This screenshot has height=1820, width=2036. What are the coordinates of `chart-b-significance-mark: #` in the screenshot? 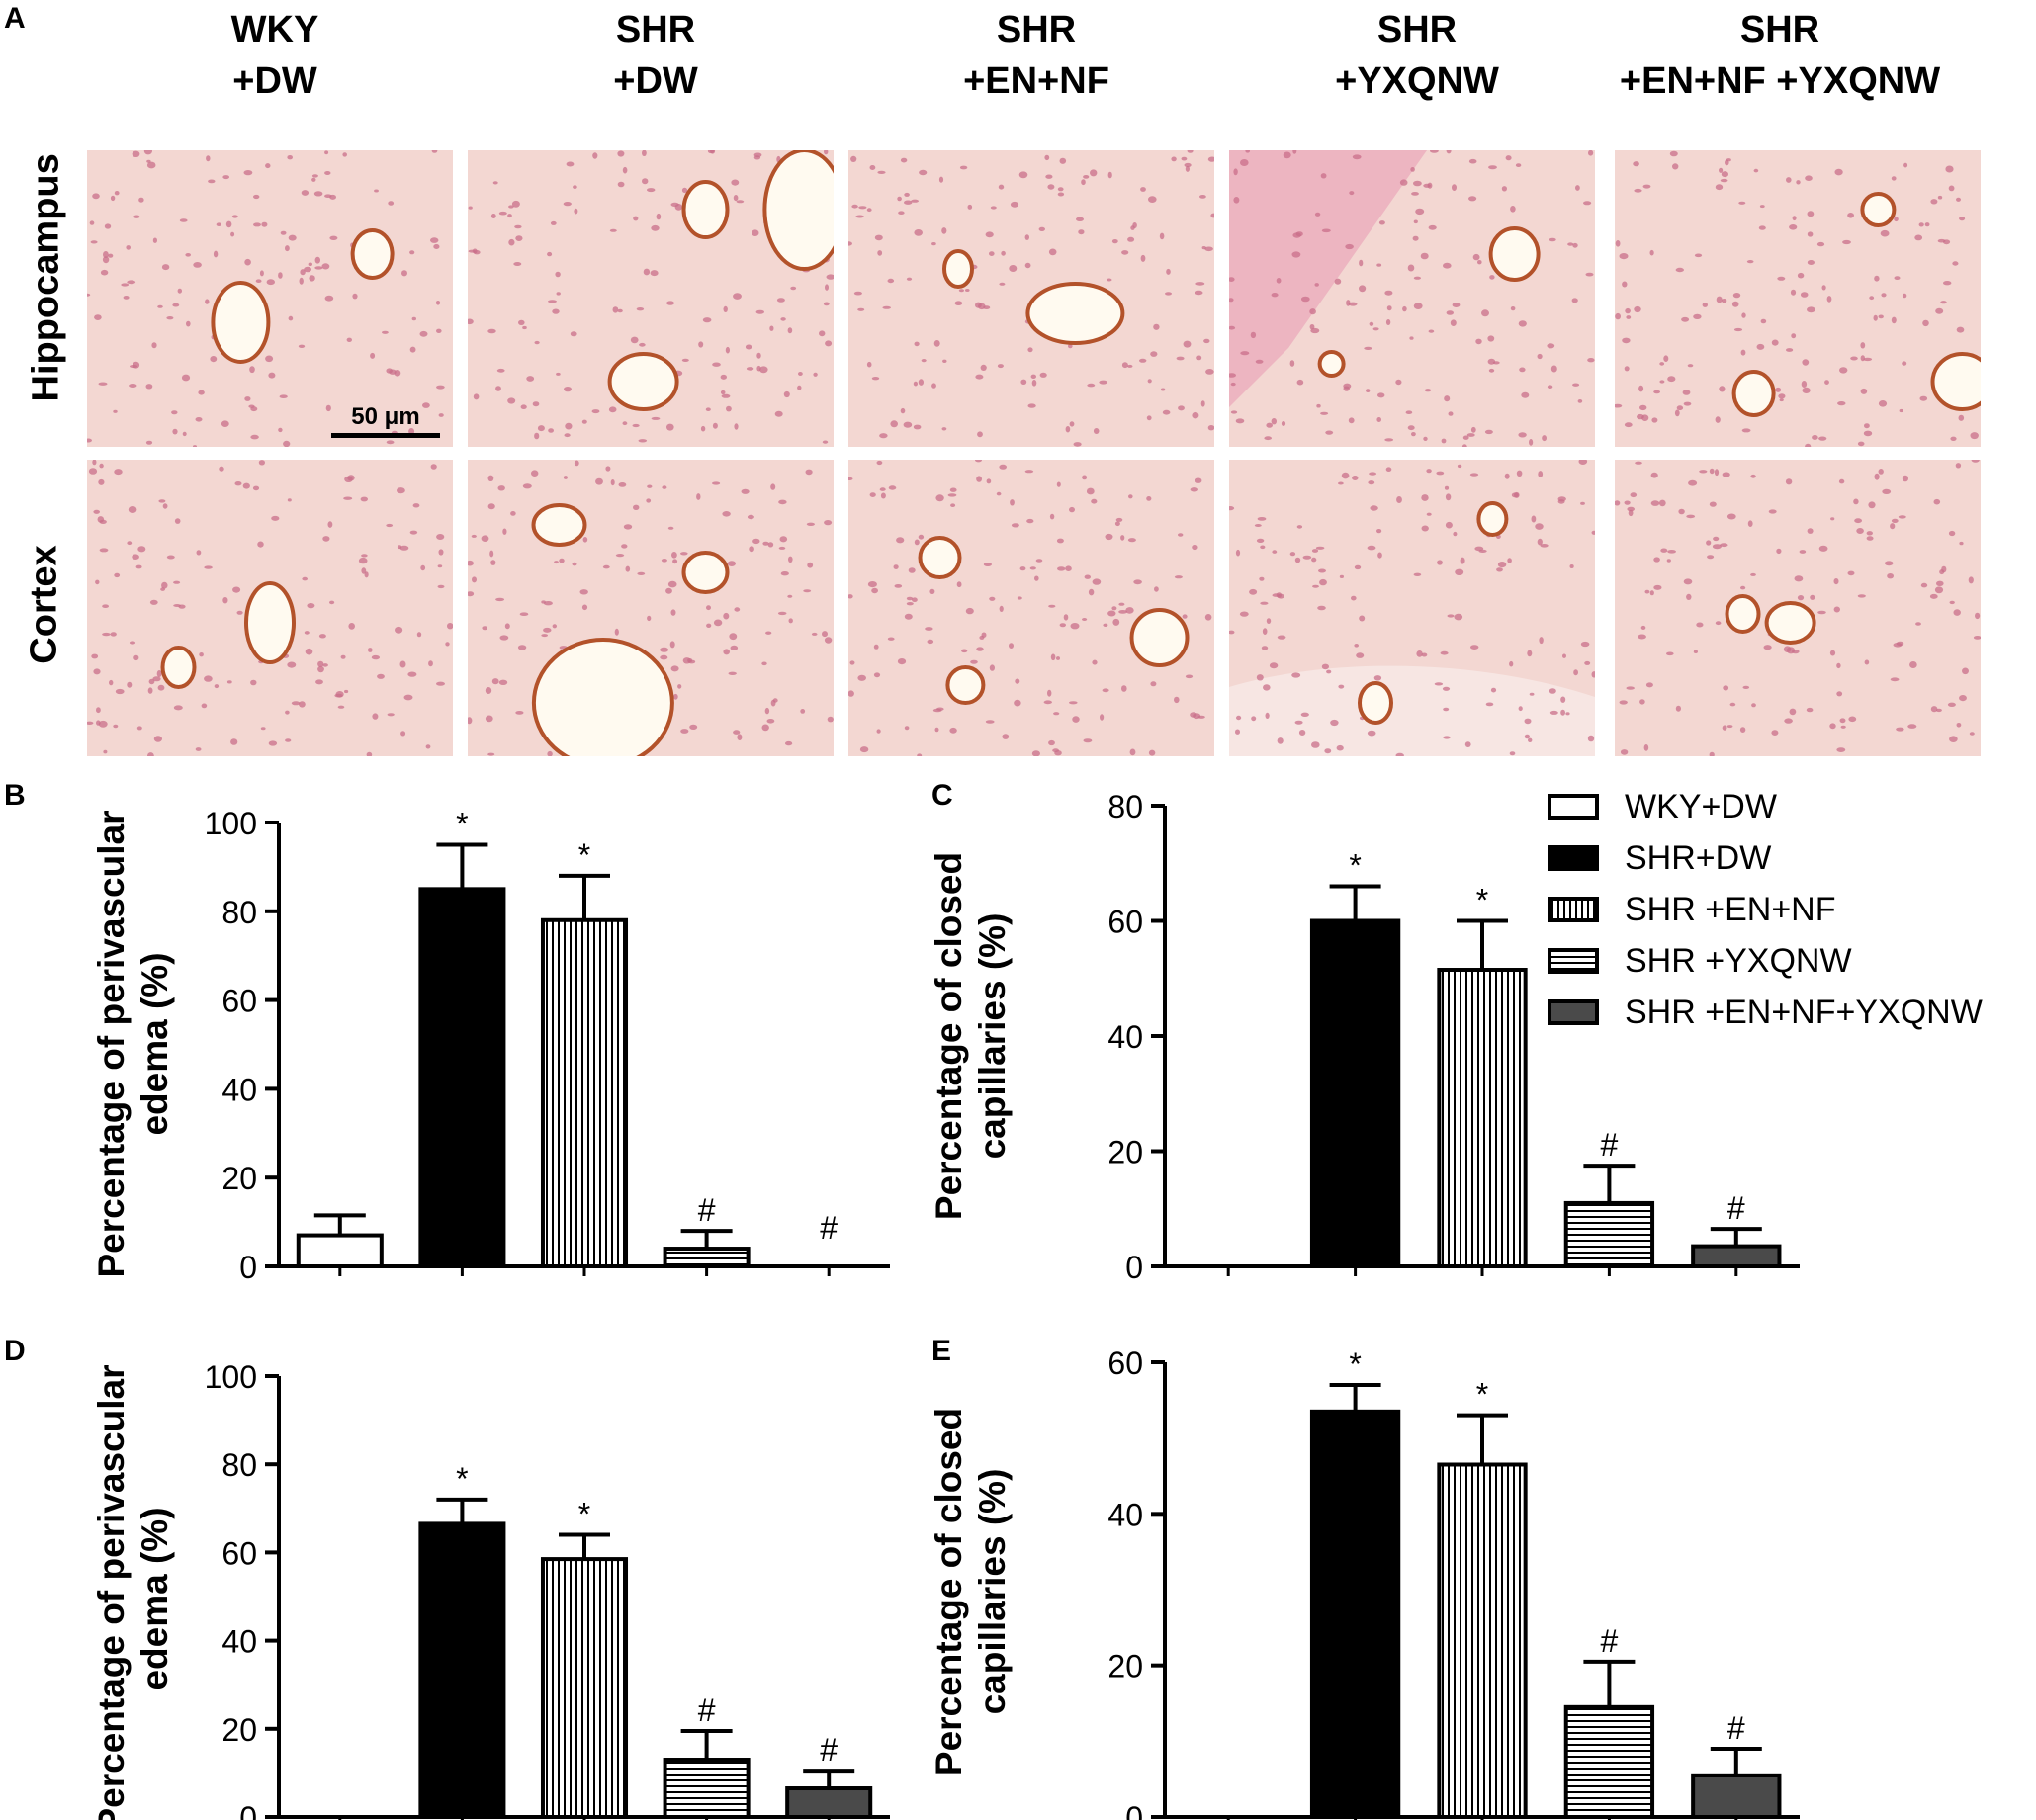 It's located at (829, 1228).